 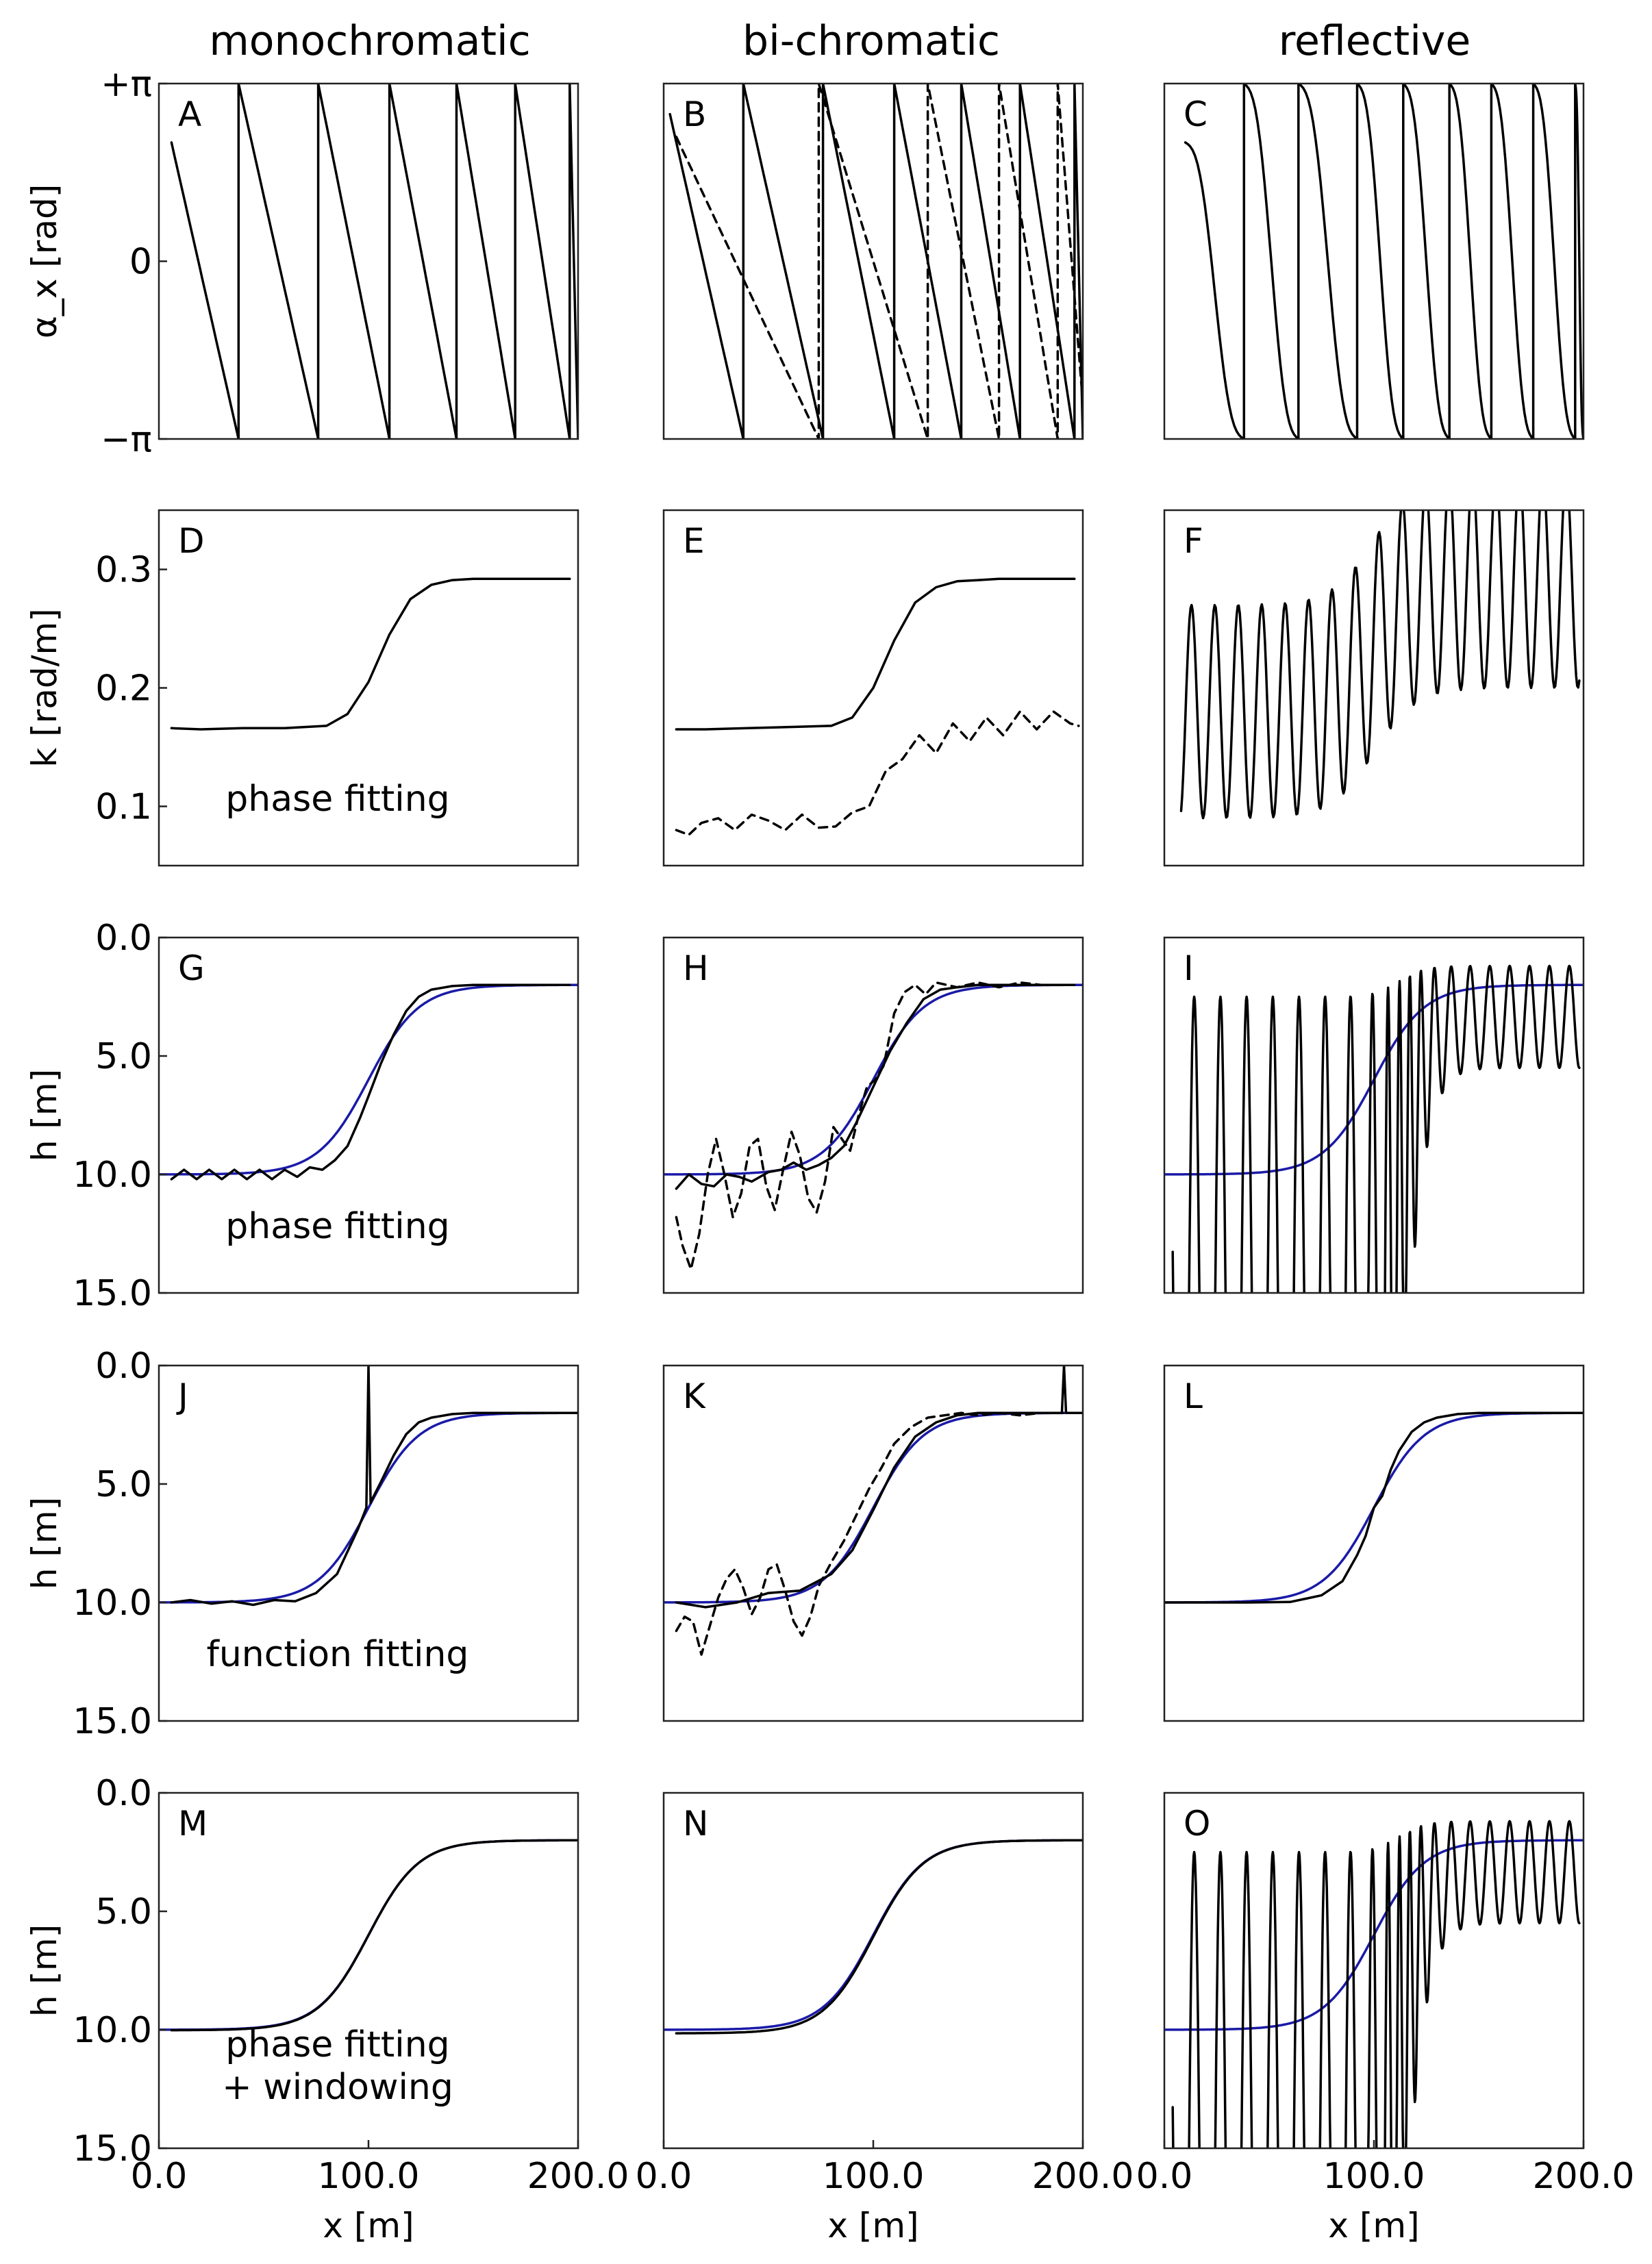 I want to click on series-N-1-estimate, so click(x=879, y=1937).